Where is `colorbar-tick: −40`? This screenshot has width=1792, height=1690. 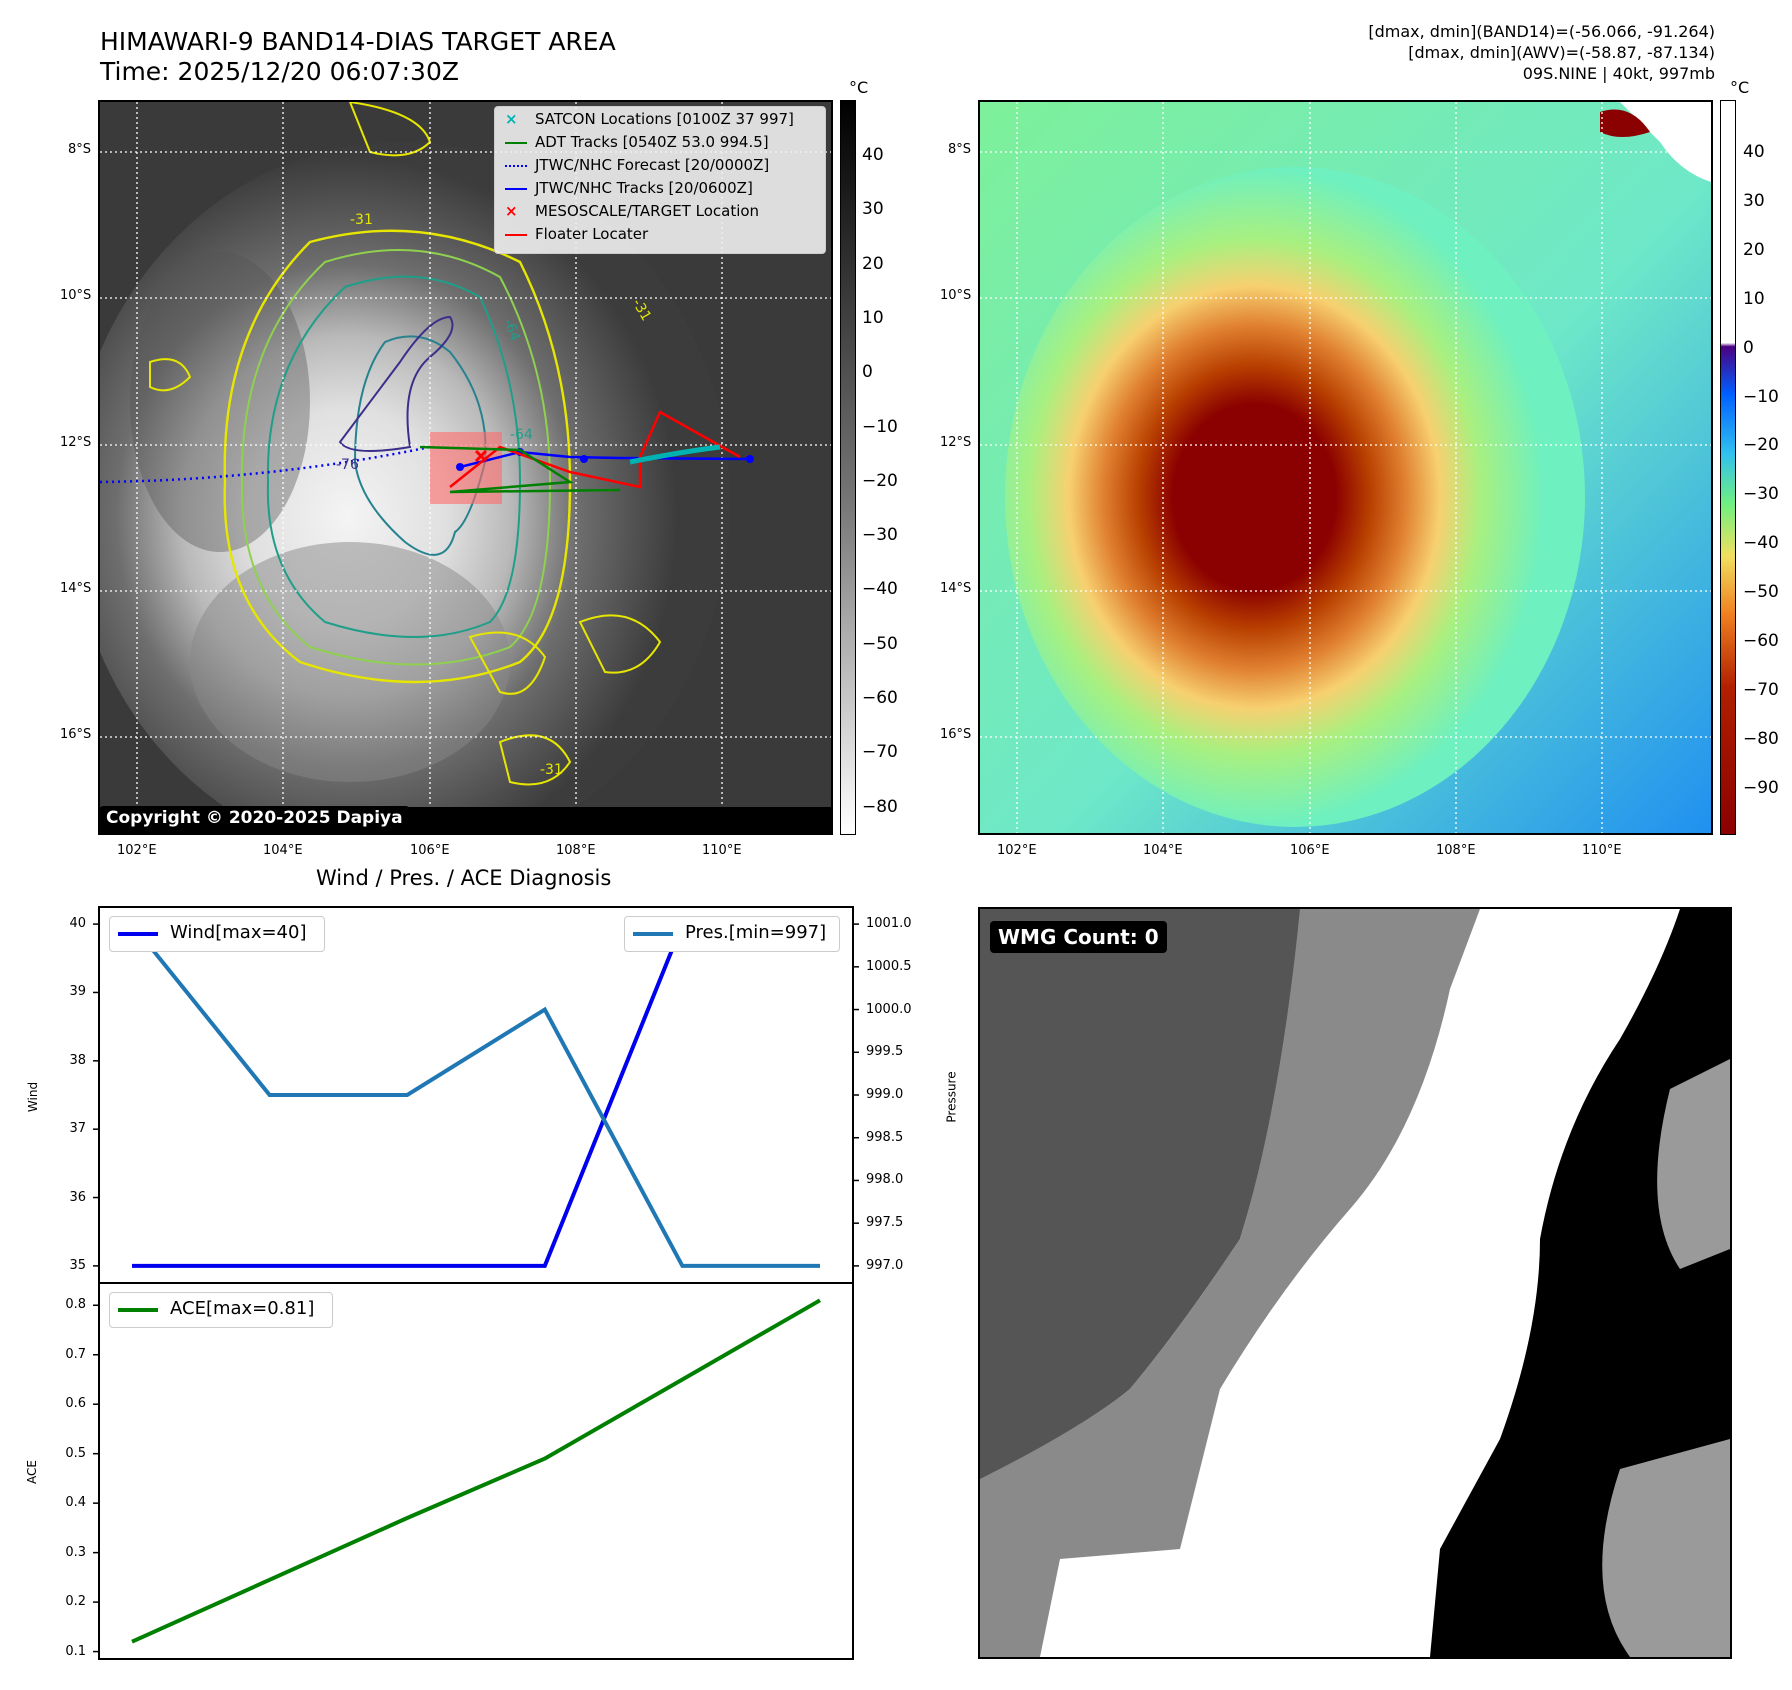
colorbar-tick: −40 is located at coordinates (1761, 543).